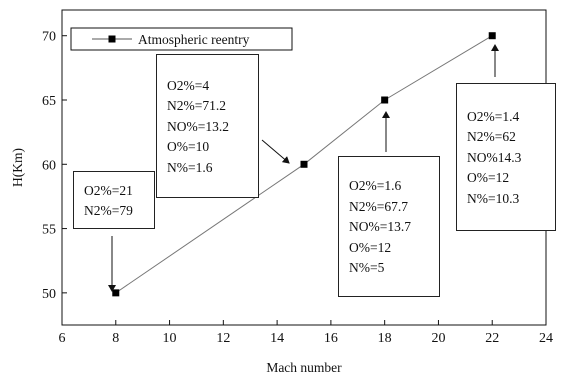 Image resolution: width=563 pixels, height=379 pixels. Describe the element at coordinates (17, 167) in the screenshot. I see `y-axis-label: H(Km)` at that location.